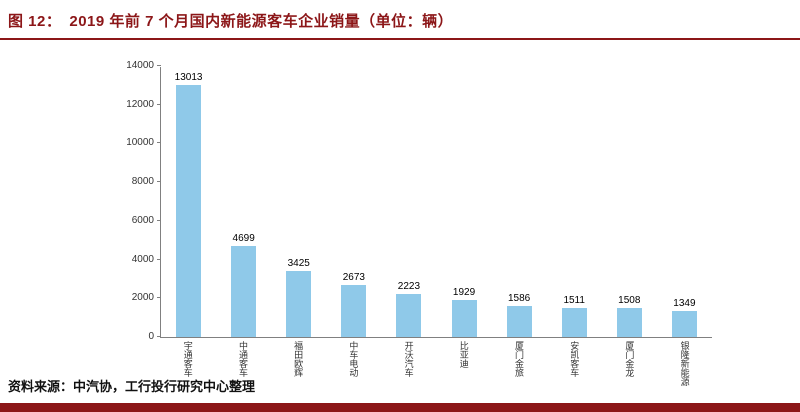 This screenshot has width=800, height=412. I want to click on x-category-label: 比亚迪, so click(463, 363).